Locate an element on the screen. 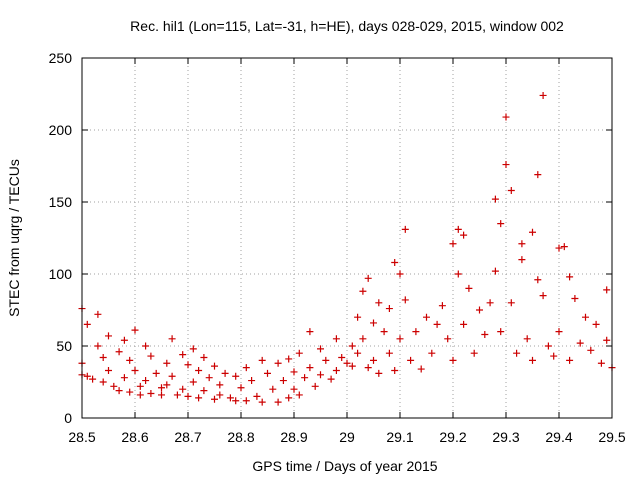  x-tick-label: 28.7 is located at coordinates (187, 437).